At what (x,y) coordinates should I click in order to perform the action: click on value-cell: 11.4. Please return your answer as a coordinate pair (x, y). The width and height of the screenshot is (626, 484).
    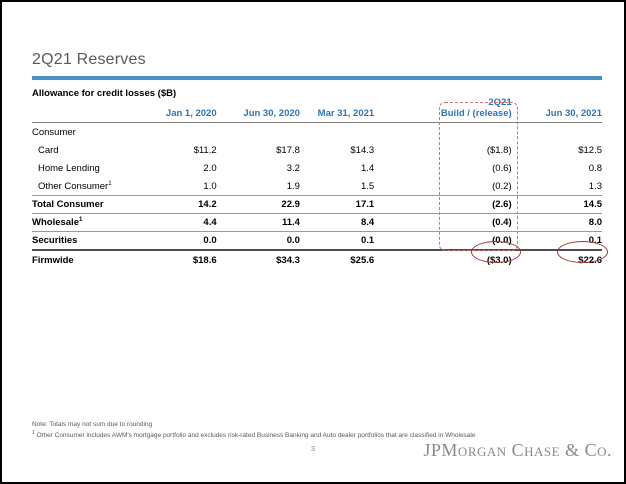
    Looking at the image, I should click on (258, 222).